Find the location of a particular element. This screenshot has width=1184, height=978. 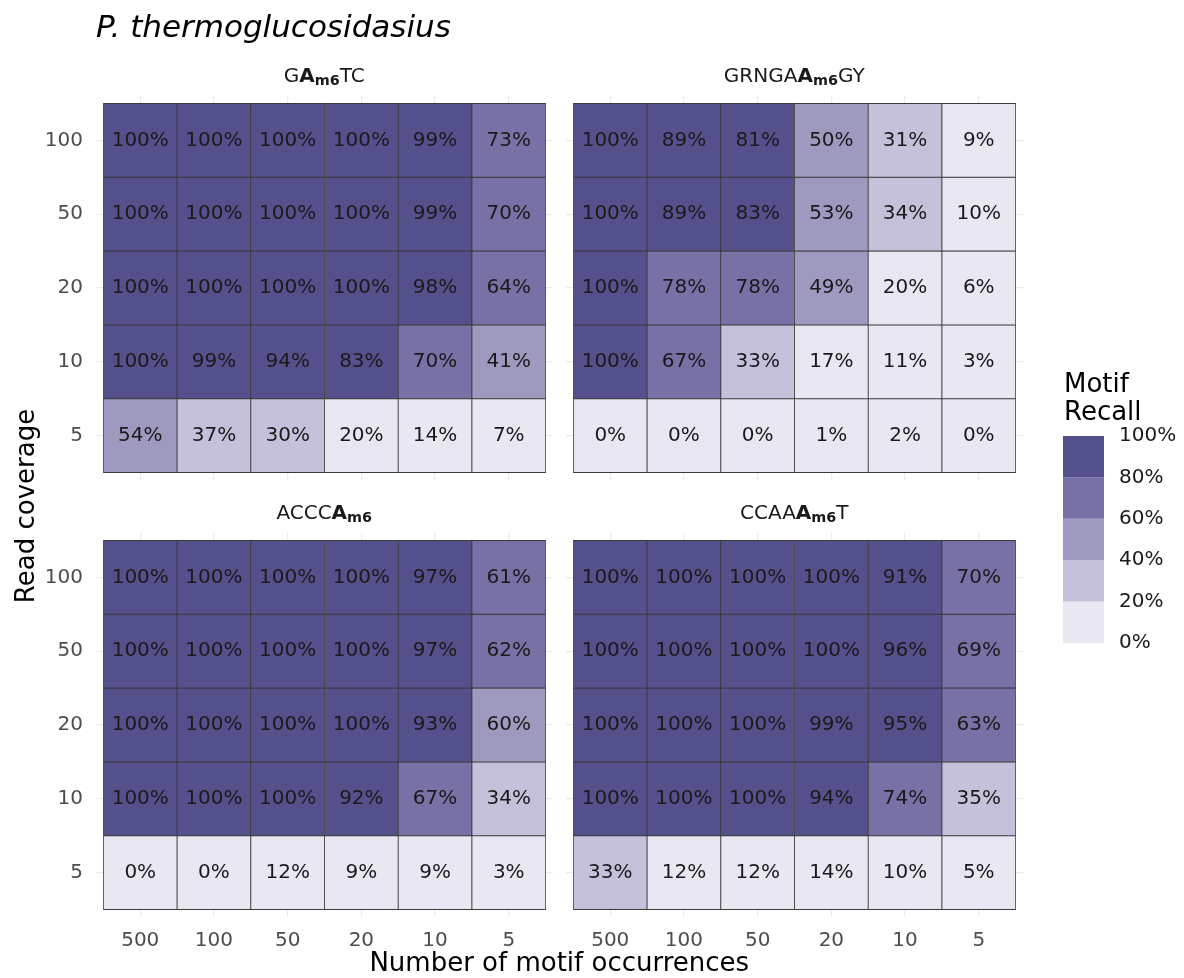

data-label: 62% is located at coordinates (508, 649).